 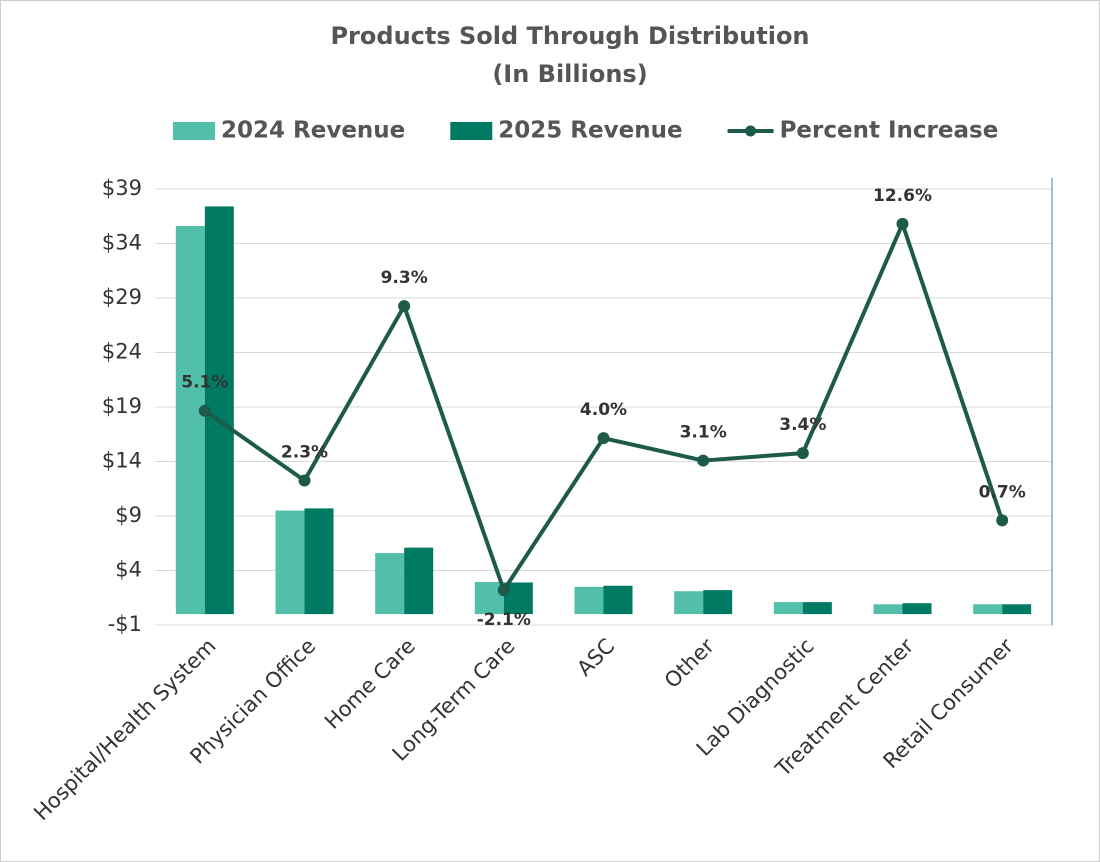 What do you see at coordinates (313, 131) in the screenshot?
I see `legend-label: 2024 Revenue` at bounding box center [313, 131].